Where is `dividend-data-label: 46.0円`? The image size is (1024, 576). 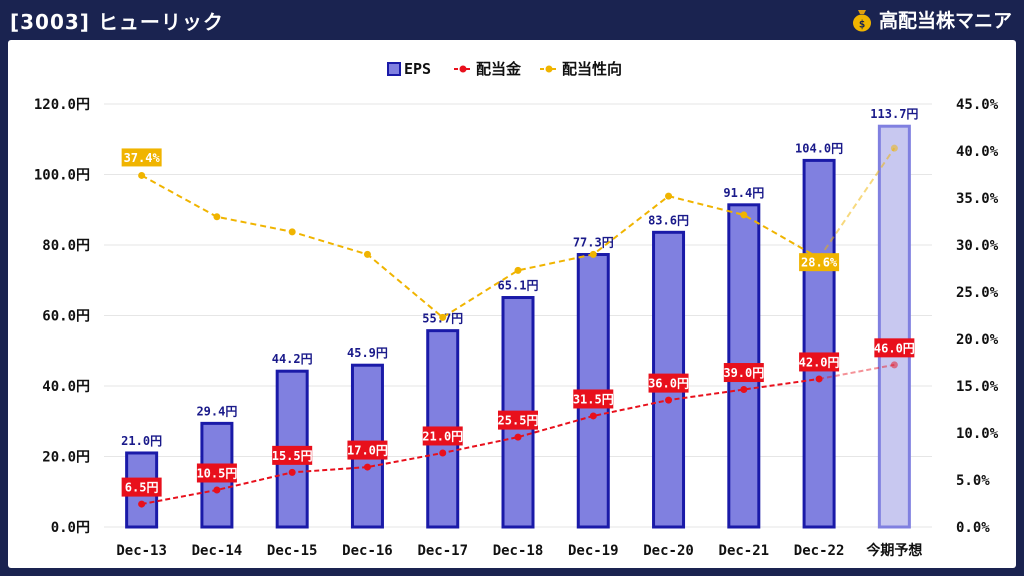
dividend-data-label: 46.0円 is located at coordinates (894, 348).